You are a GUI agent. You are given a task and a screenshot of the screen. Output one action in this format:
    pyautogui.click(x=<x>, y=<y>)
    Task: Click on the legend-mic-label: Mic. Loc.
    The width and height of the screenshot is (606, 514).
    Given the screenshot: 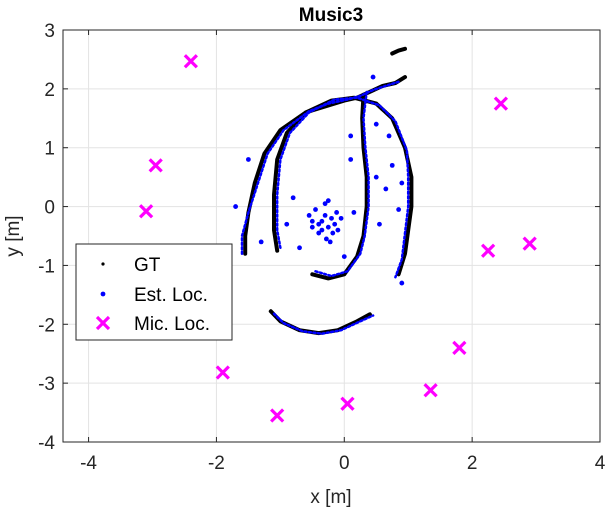 What is the action you would take?
    pyautogui.click(x=172, y=324)
    